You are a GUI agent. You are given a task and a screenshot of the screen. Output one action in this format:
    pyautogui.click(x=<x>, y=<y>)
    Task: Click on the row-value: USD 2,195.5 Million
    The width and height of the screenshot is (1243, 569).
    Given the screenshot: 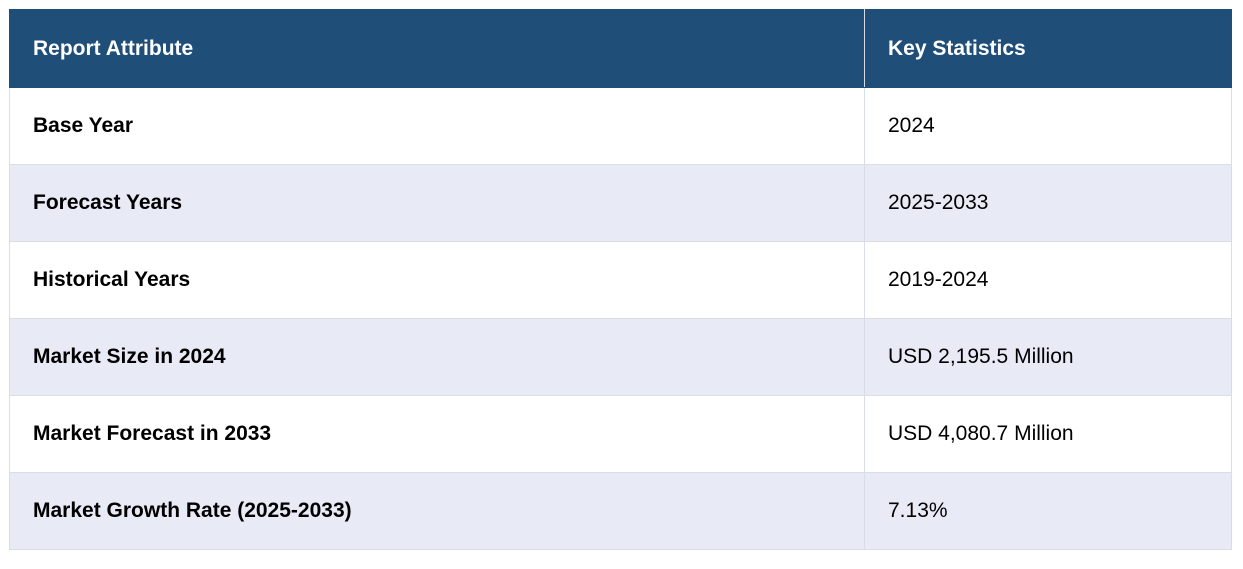 What is the action you would take?
    pyautogui.click(x=1048, y=357)
    